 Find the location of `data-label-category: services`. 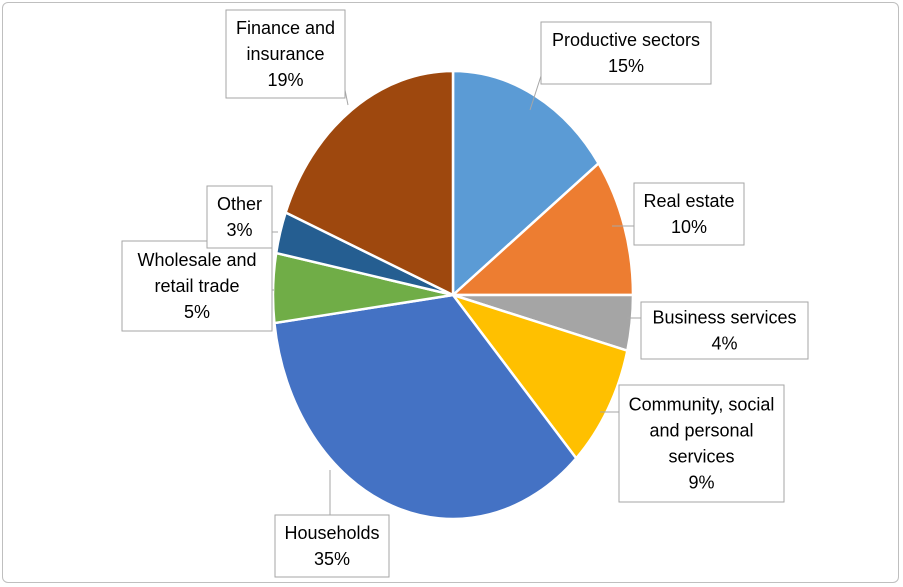

data-label-category: services is located at coordinates (701, 457).